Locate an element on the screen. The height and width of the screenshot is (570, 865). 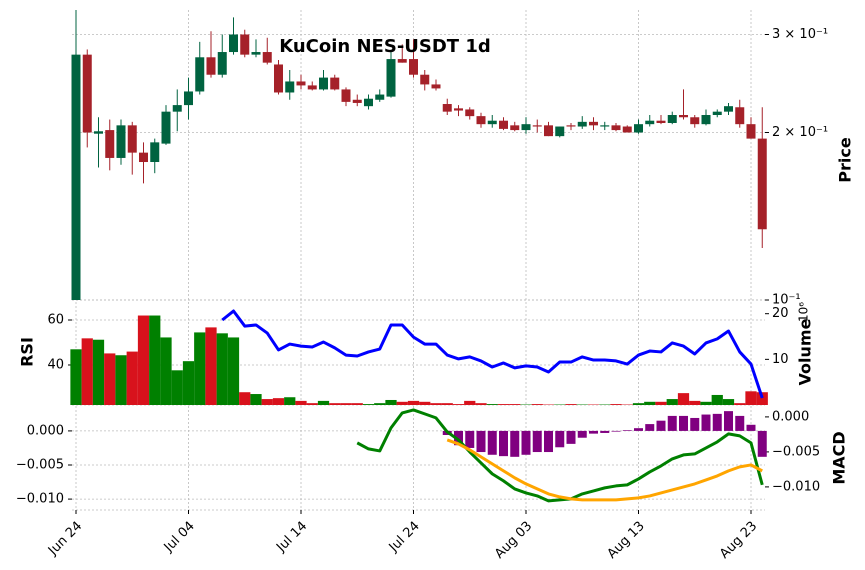
tick-label: 3 × 10⁻¹ is located at coordinates (800, 34).